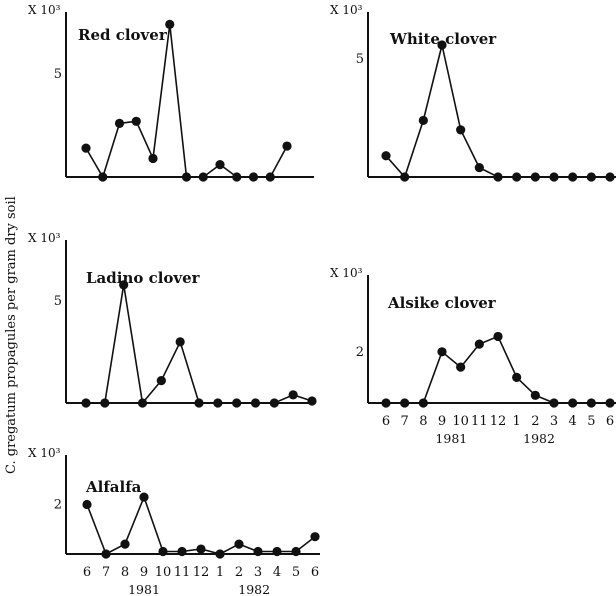  I want to click on x-tick-label: 10, so click(163, 572).